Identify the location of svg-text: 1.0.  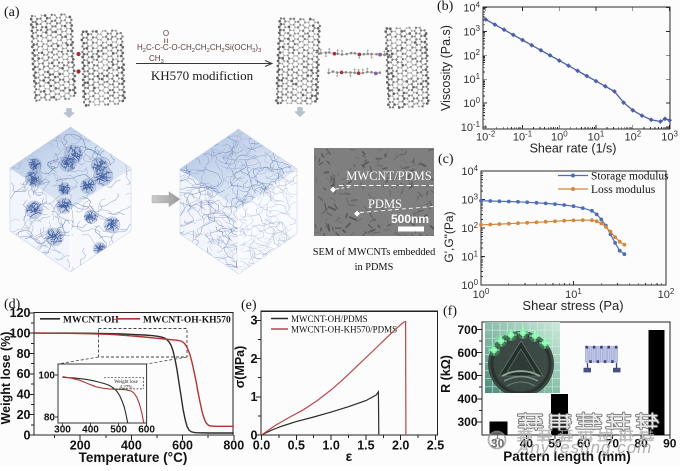
(330, 446).